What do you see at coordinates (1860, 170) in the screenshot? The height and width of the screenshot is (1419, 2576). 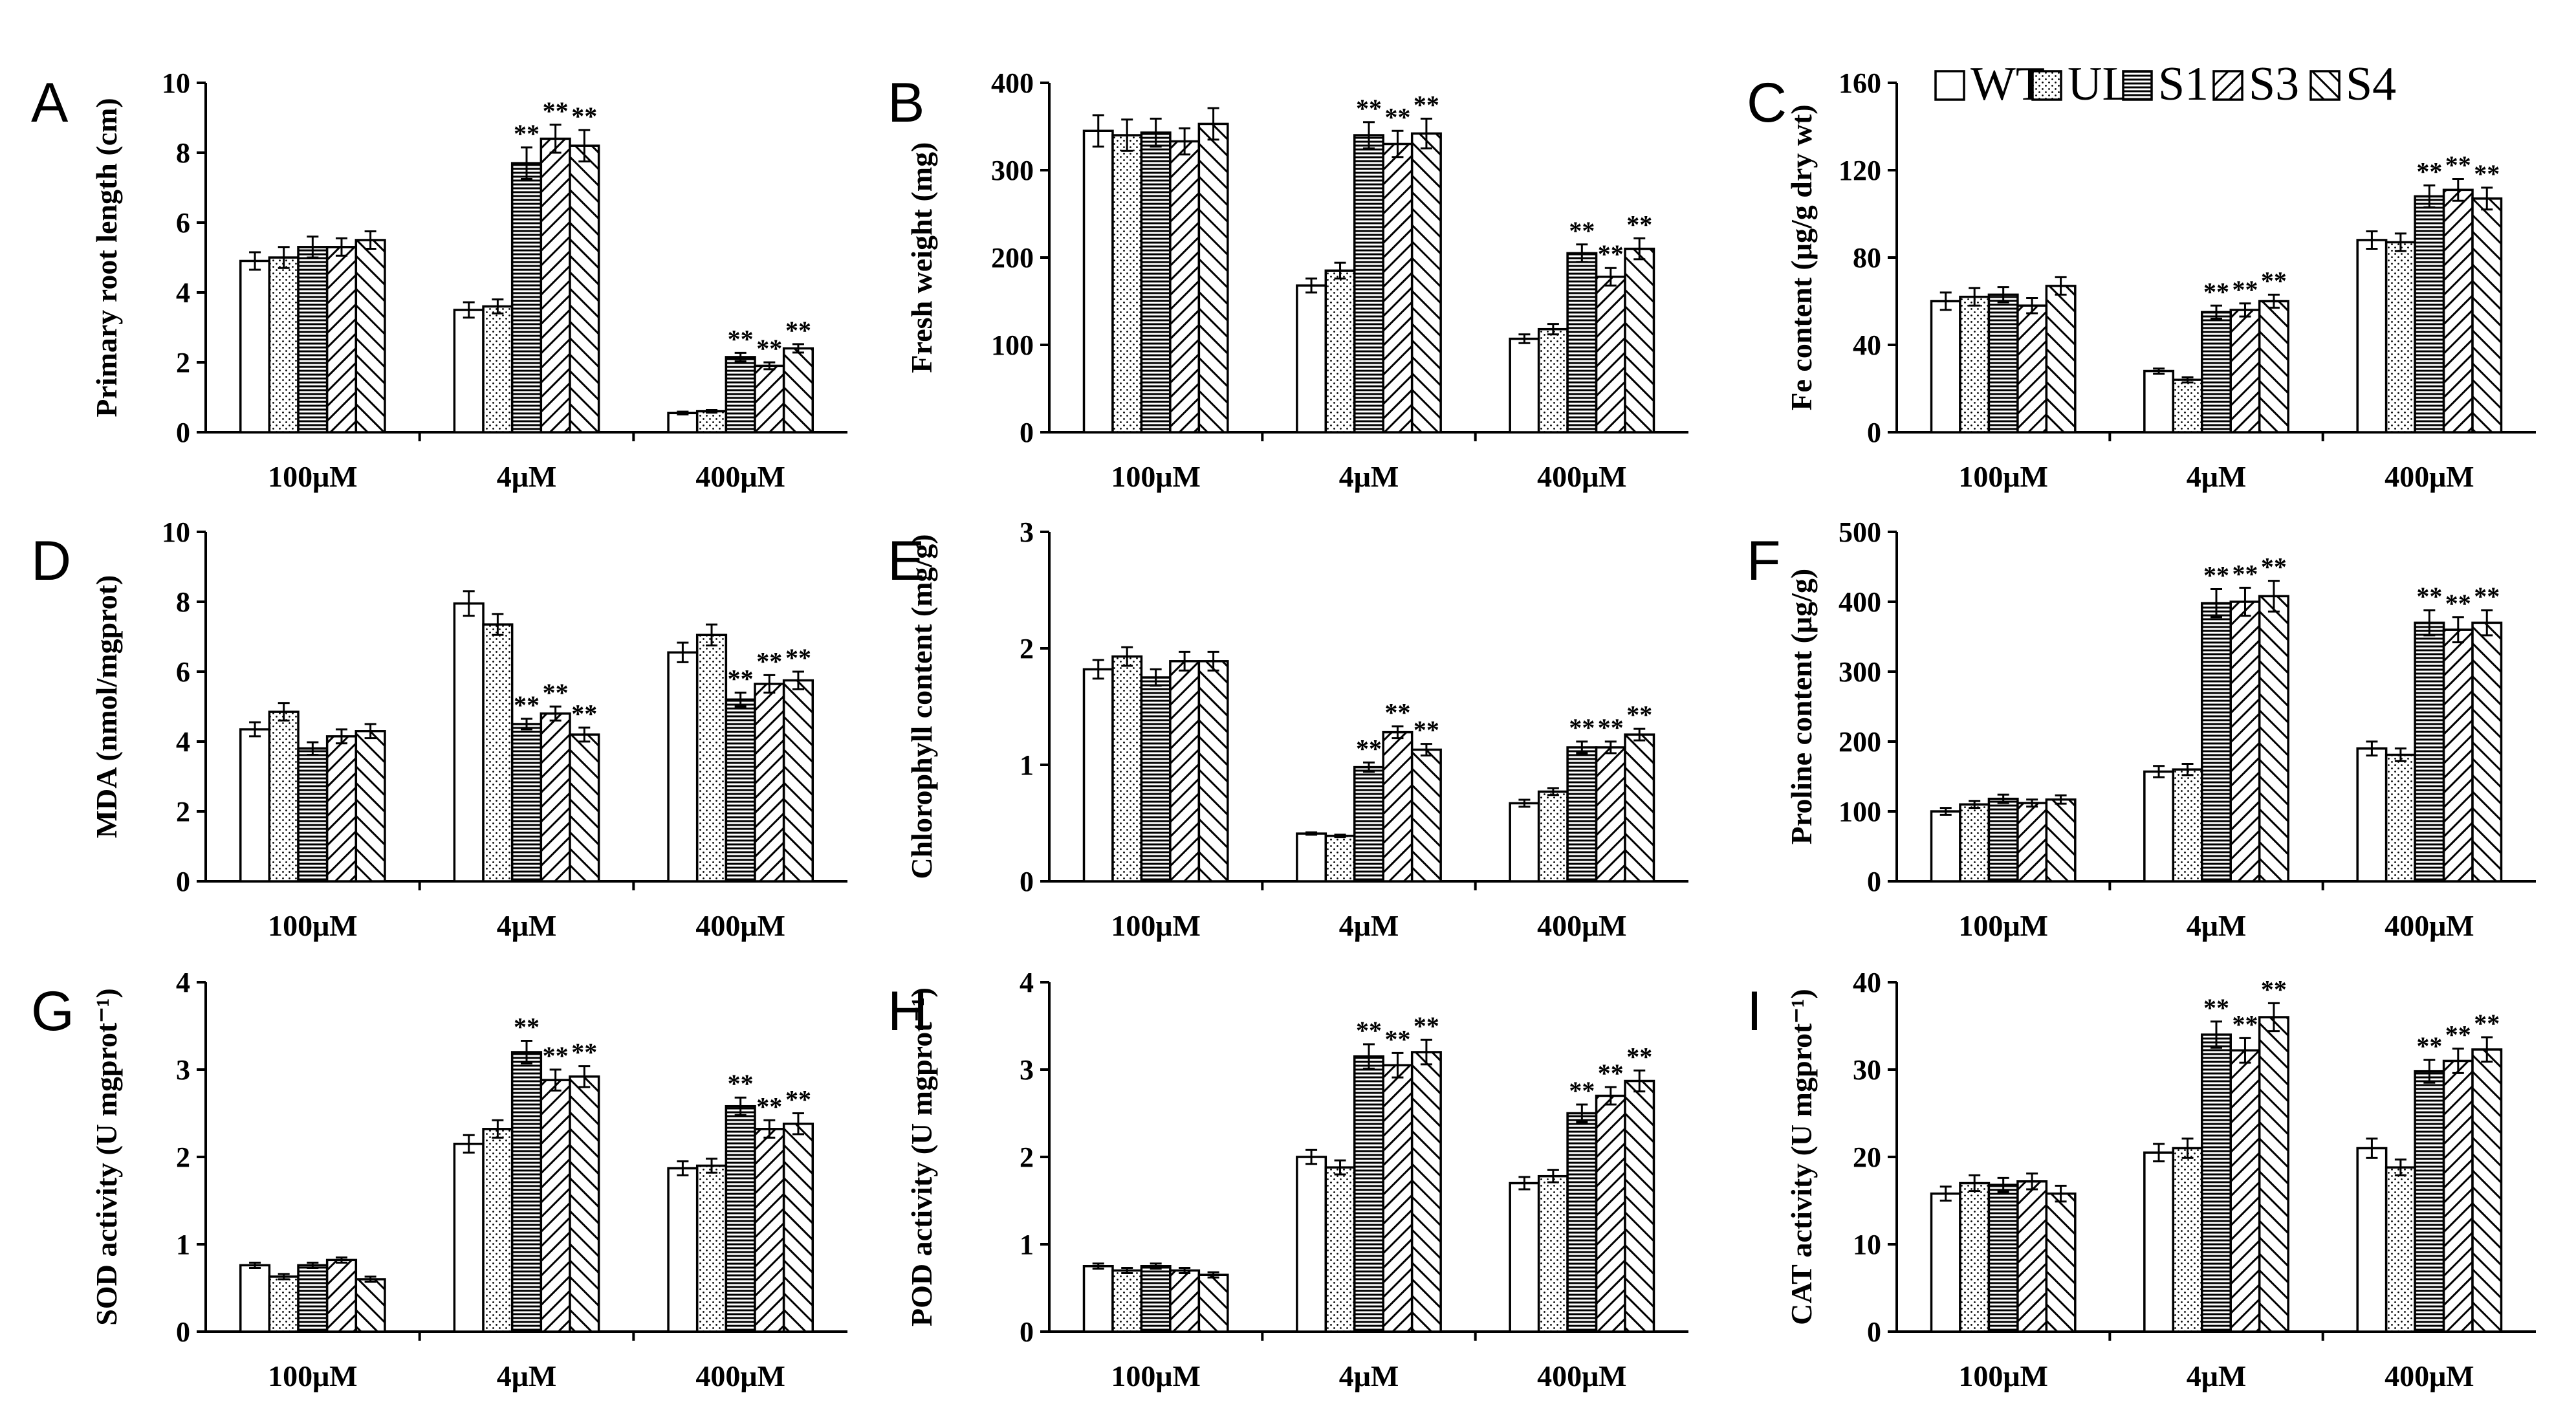 I see `y-tick-label: 120` at bounding box center [1860, 170].